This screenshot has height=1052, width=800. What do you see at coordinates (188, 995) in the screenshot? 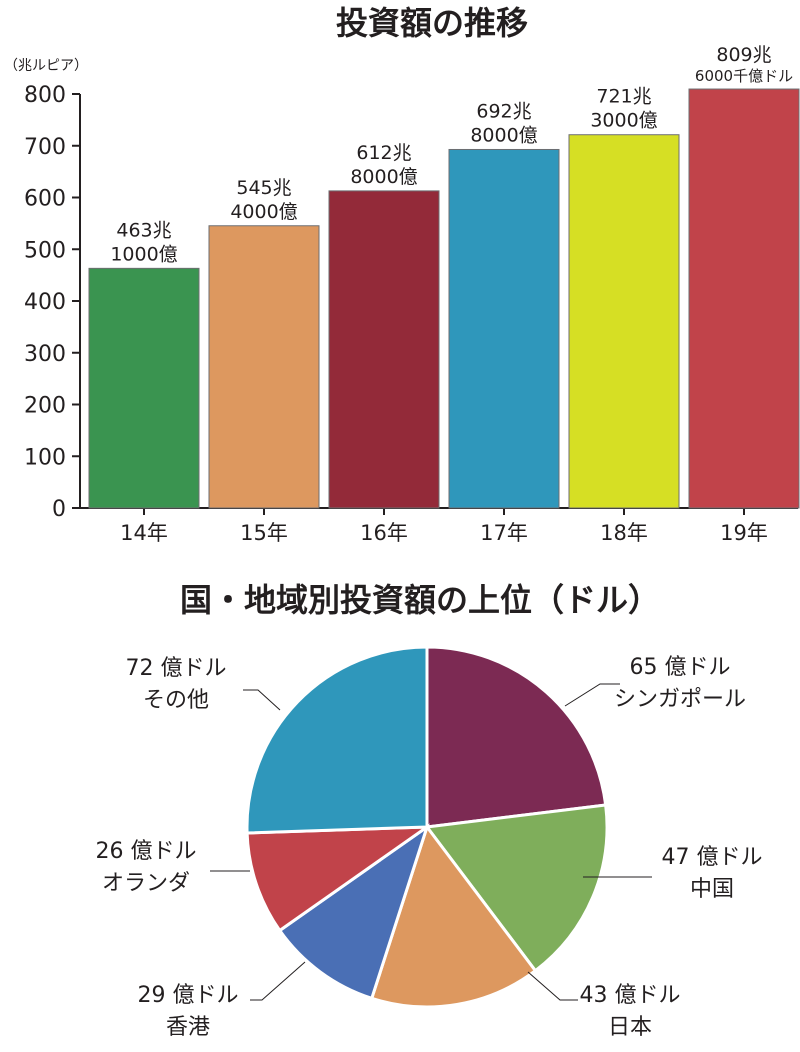
I see `pie-value-label: 29 億ドル` at bounding box center [188, 995].